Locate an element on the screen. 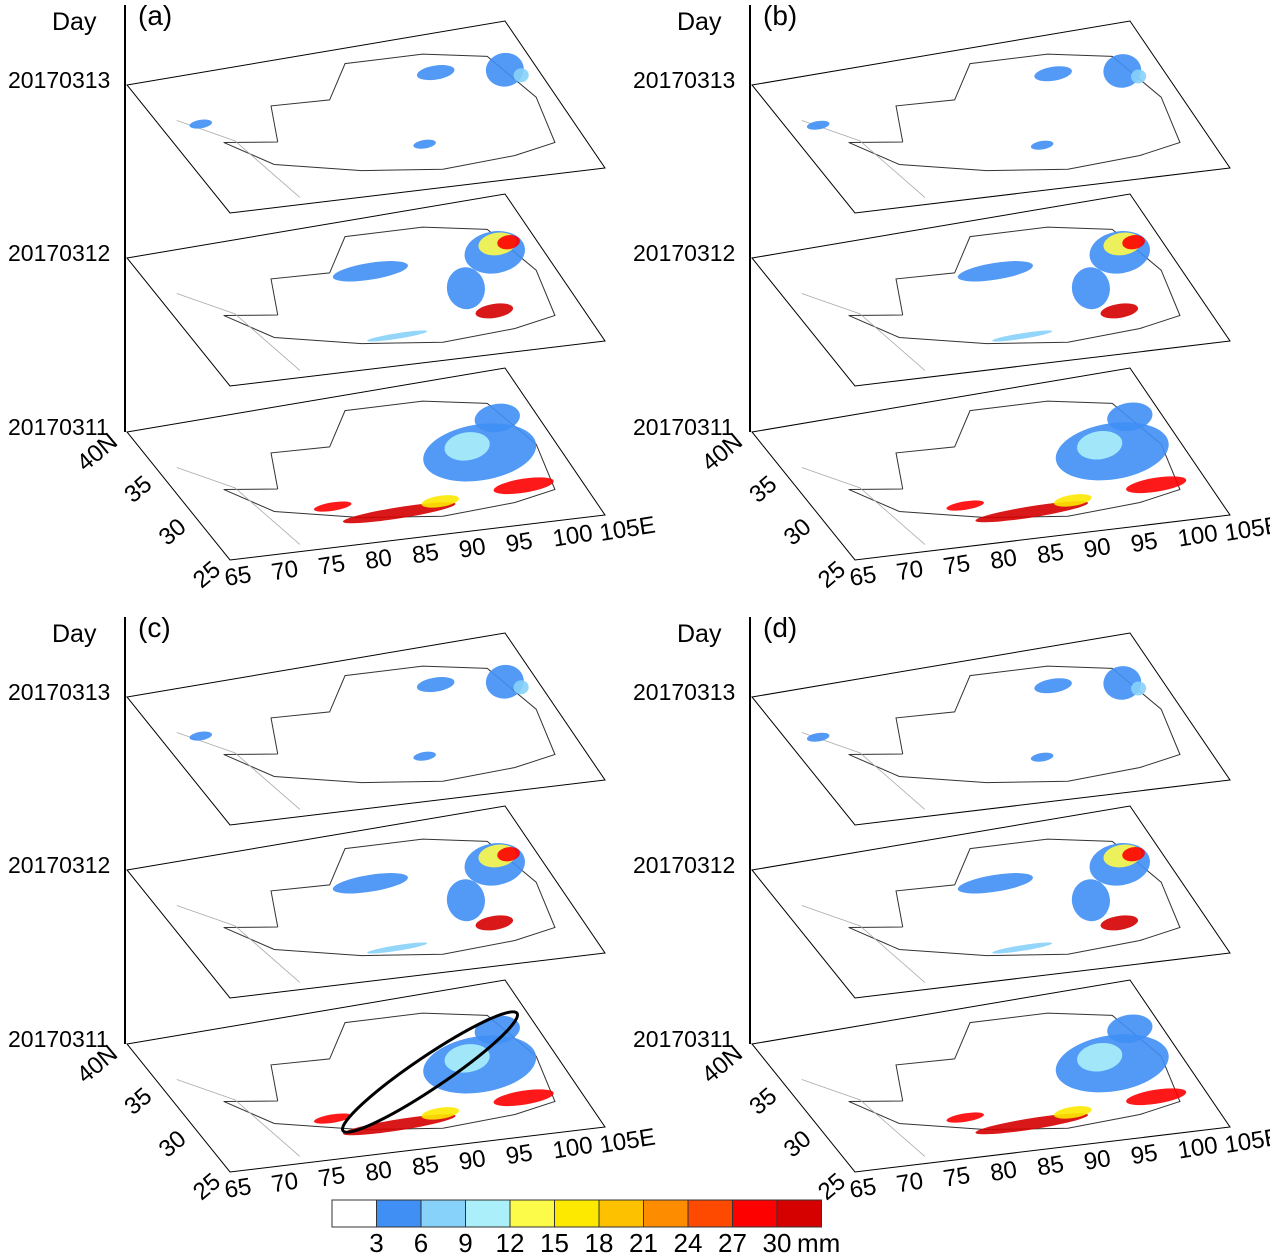 The height and width of the screenshot is (1260, 1270). colorbar-tick-label: 30 is located at coordinates (777, 1243).